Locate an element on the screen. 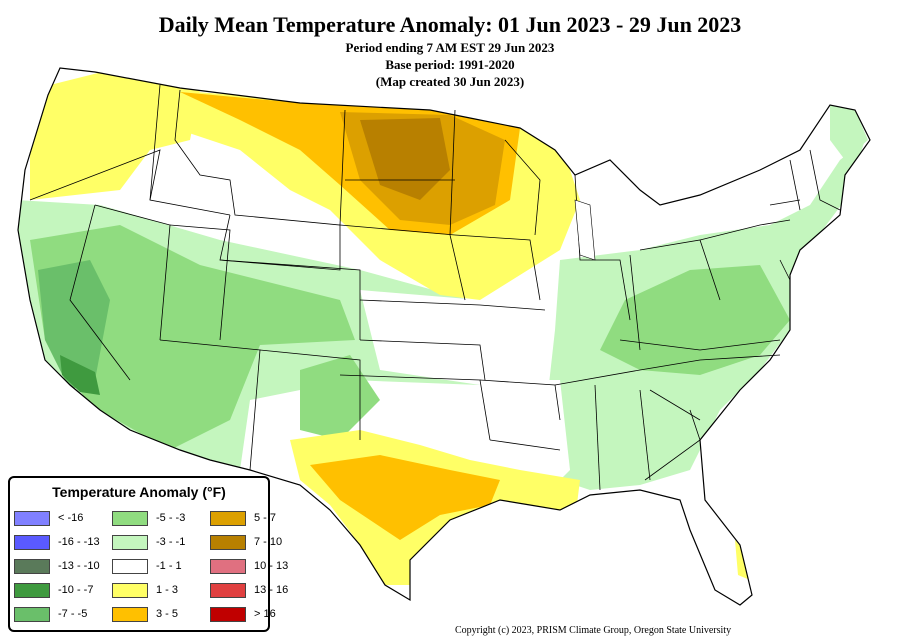 This screenshot has height=639, width=900. legend-label: -13 - -10 is located at coordinates (79, 566).